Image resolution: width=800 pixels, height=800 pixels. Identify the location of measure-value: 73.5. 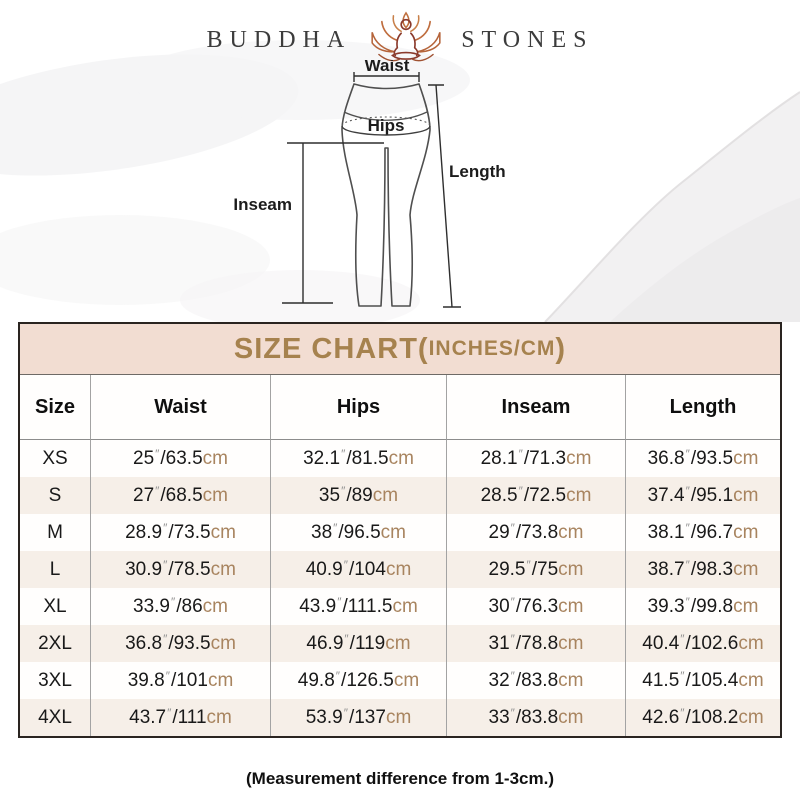
(192, 532).